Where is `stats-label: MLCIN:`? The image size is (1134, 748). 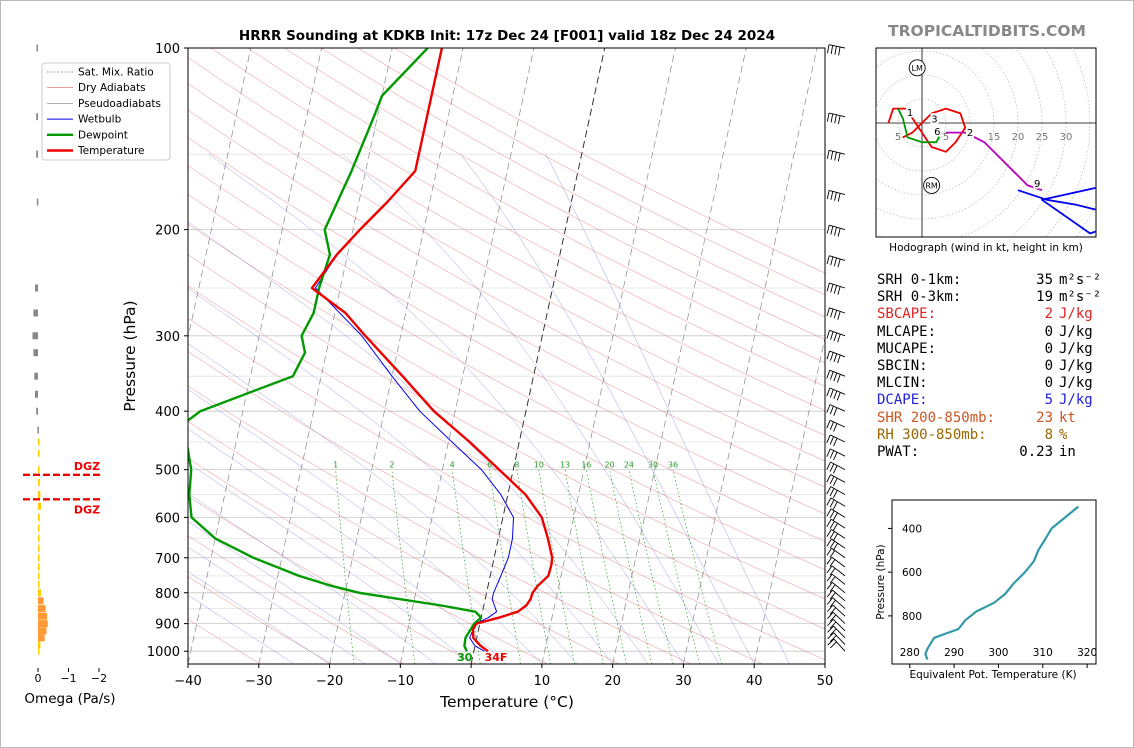
stats-label: MLCIN: is located at coordinates (902, 383).